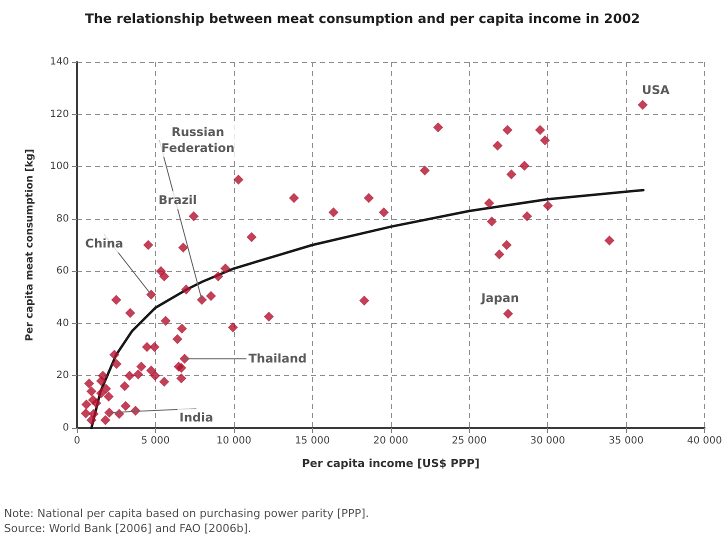 The image size is (725, 558). What do you see at coordinates (390, 441) in the screenshot?
I see `x-tick-label: 20 000` at bounding box center [390, 441].